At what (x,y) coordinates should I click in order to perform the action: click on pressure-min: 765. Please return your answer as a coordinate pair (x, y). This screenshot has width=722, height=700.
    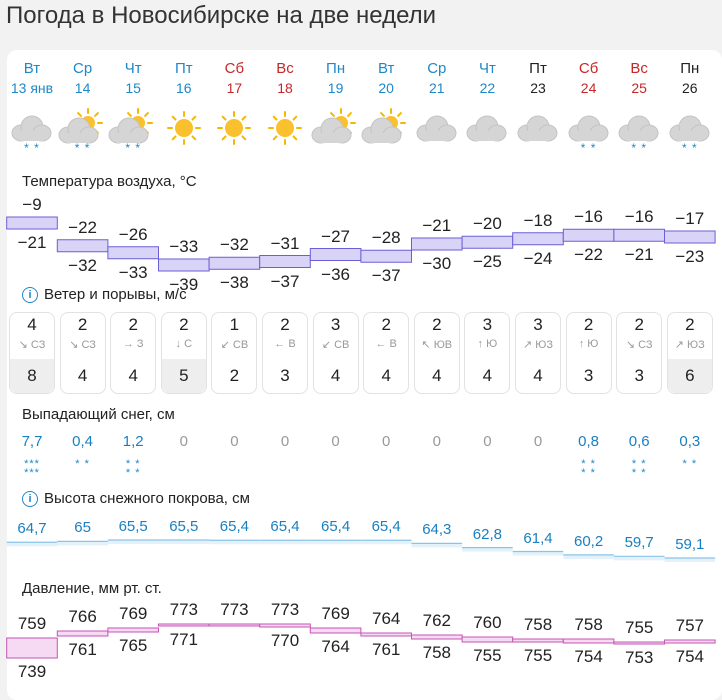
    Looking at the image, I should click on (133, 645).